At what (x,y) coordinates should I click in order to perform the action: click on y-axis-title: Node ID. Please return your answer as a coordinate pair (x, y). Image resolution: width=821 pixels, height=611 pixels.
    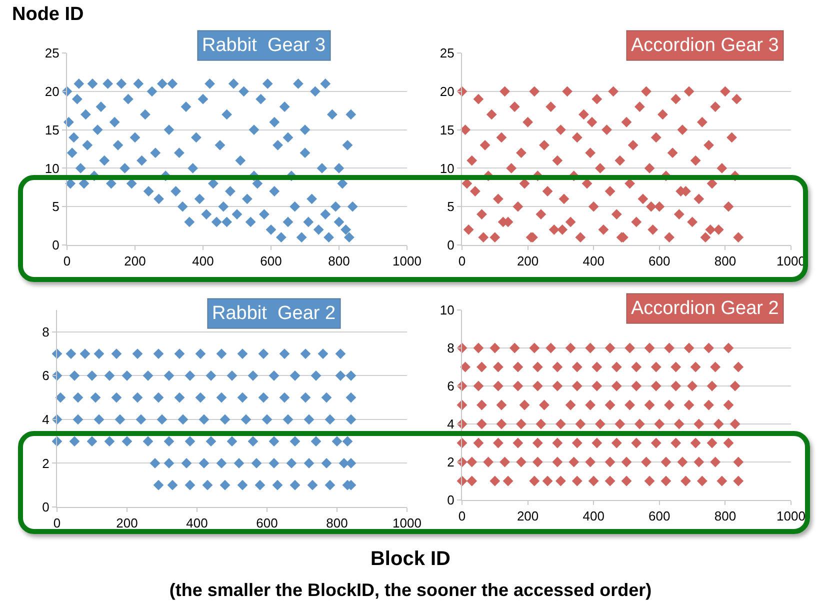
    Looking at the image, I should click on (48, 15).